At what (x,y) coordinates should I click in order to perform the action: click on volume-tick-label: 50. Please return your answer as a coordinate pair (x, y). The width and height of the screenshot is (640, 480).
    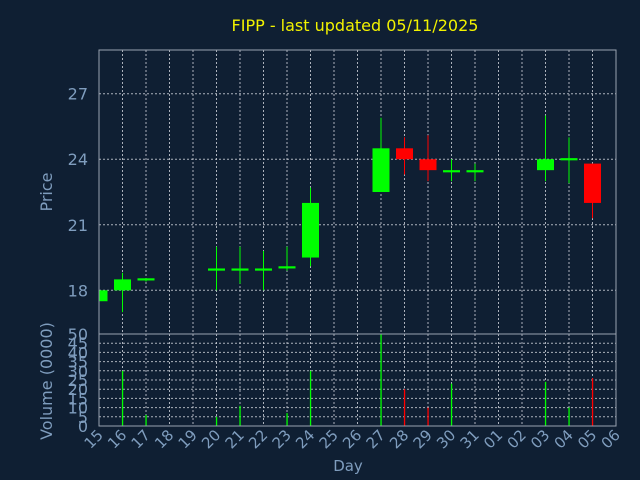
    Looking at the image, I should click on (78, 334).